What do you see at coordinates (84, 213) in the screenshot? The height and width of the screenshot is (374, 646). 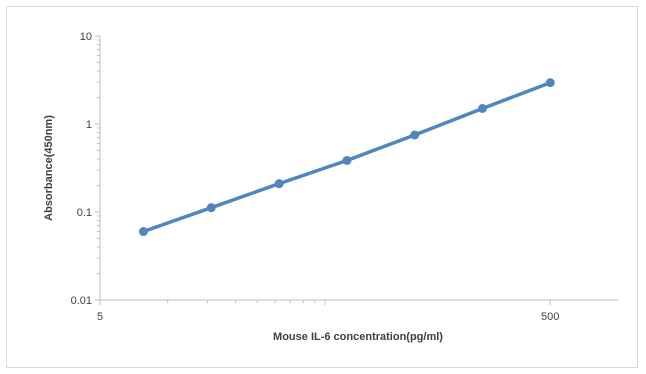 I see `y-tick-label: 0.1` at bounding box center [84, 213].